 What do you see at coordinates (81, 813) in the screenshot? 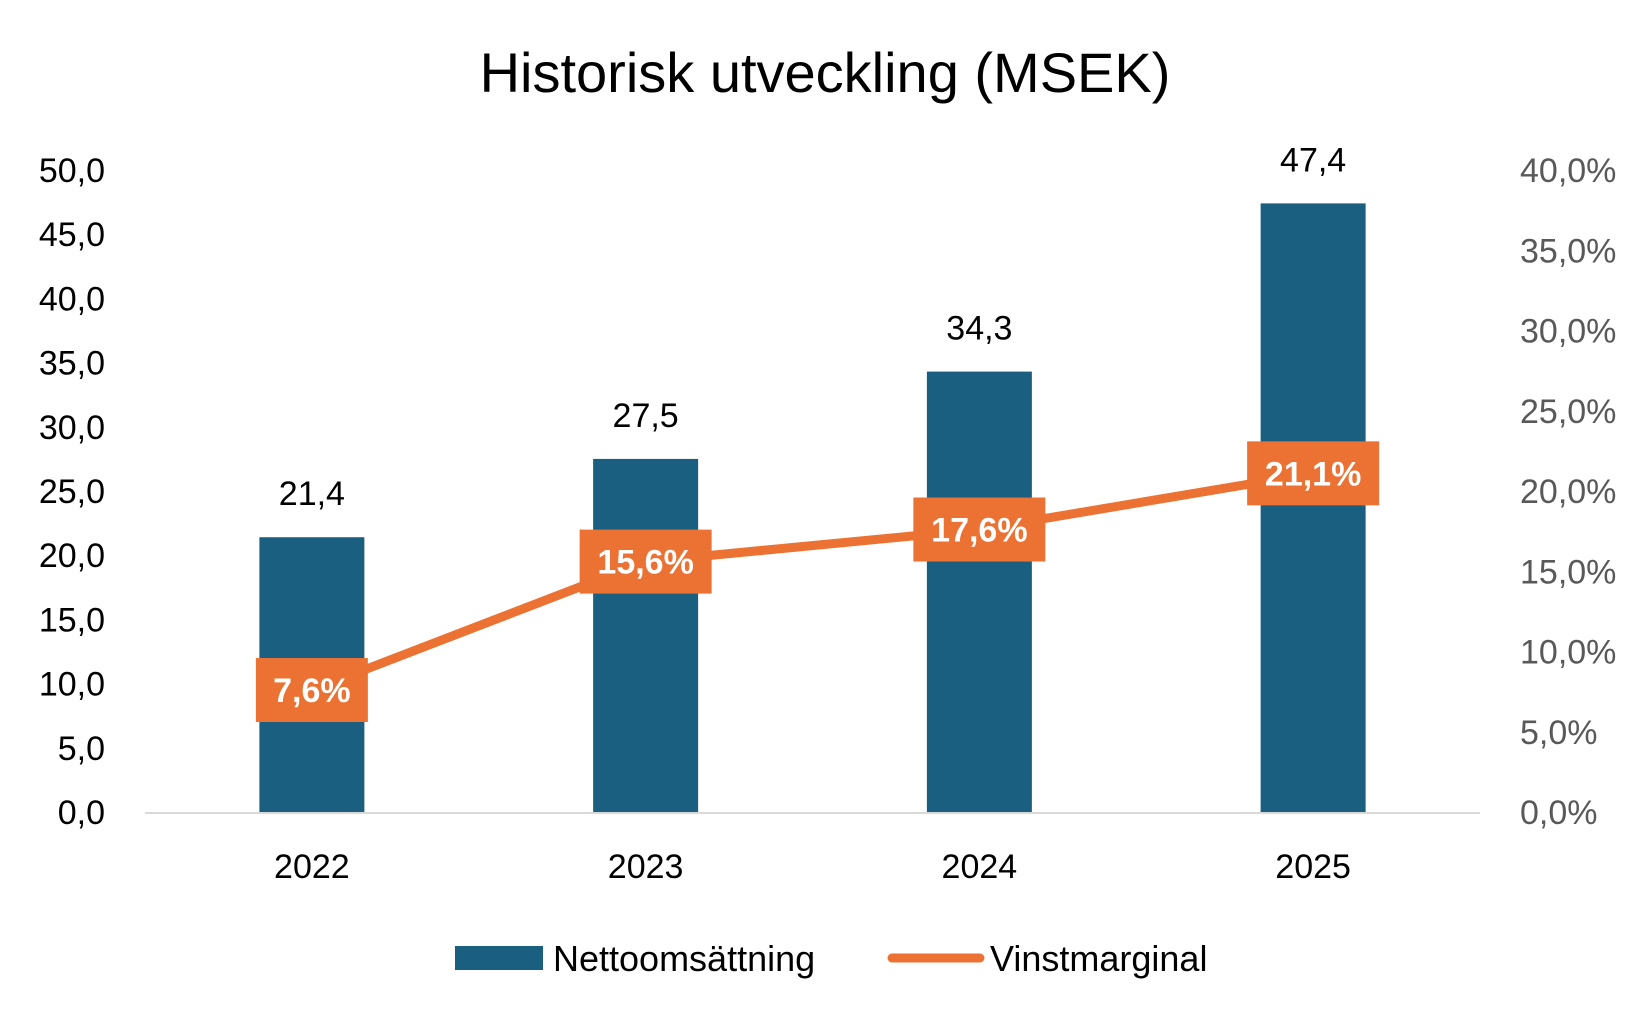
I see `y-left-tick-label: 0,0` at bounding box center [81, 813].